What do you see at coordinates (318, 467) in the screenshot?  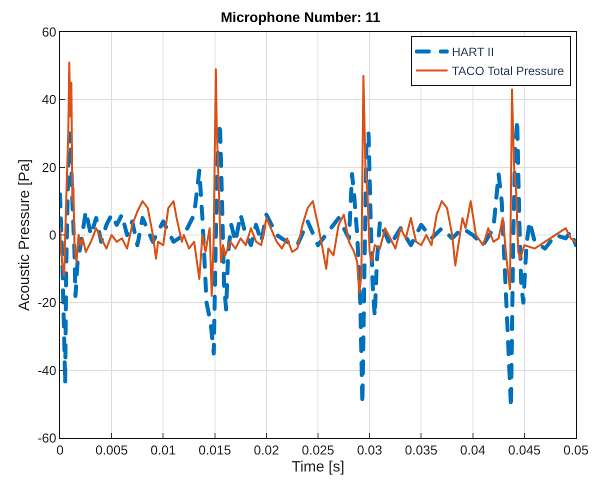 I see `x-axis-title: Time [s]` at bounding box center [318, 467].